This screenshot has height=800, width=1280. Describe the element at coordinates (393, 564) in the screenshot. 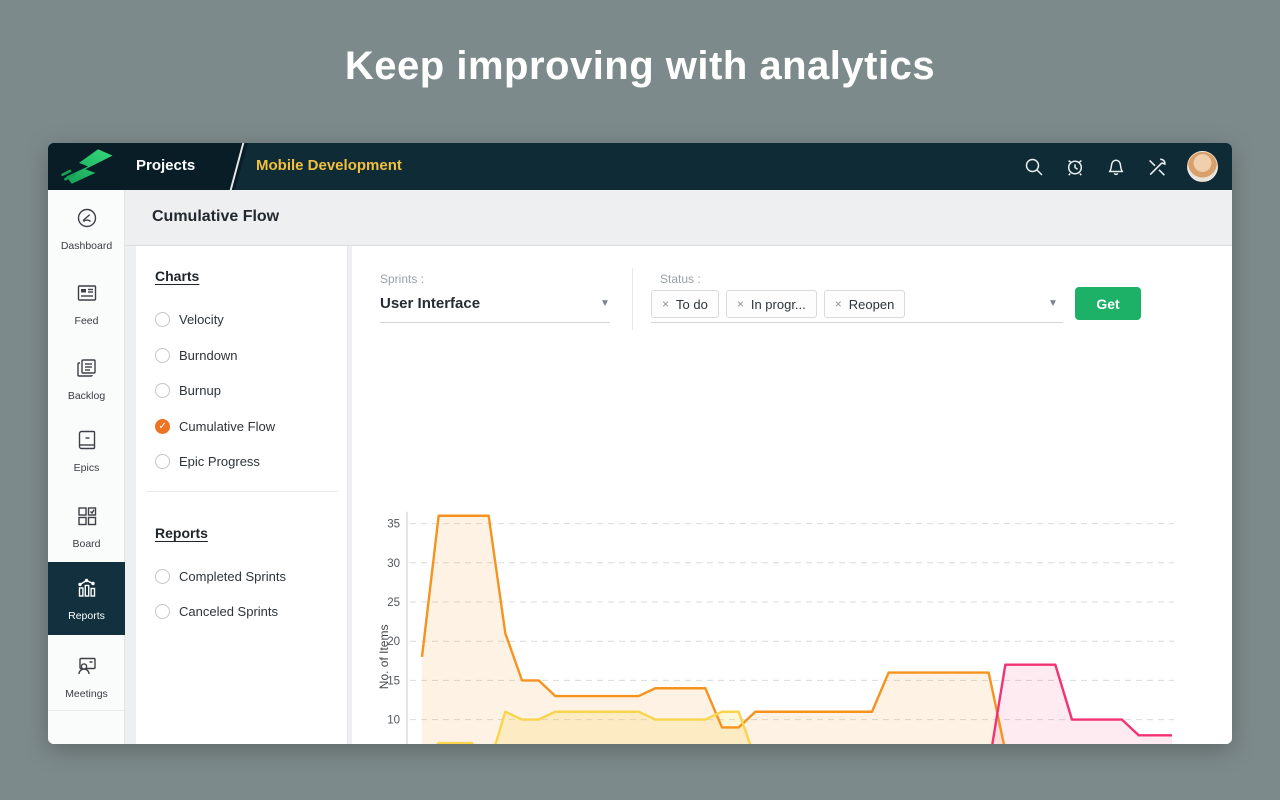

I see `svg-text: 30` at that location.